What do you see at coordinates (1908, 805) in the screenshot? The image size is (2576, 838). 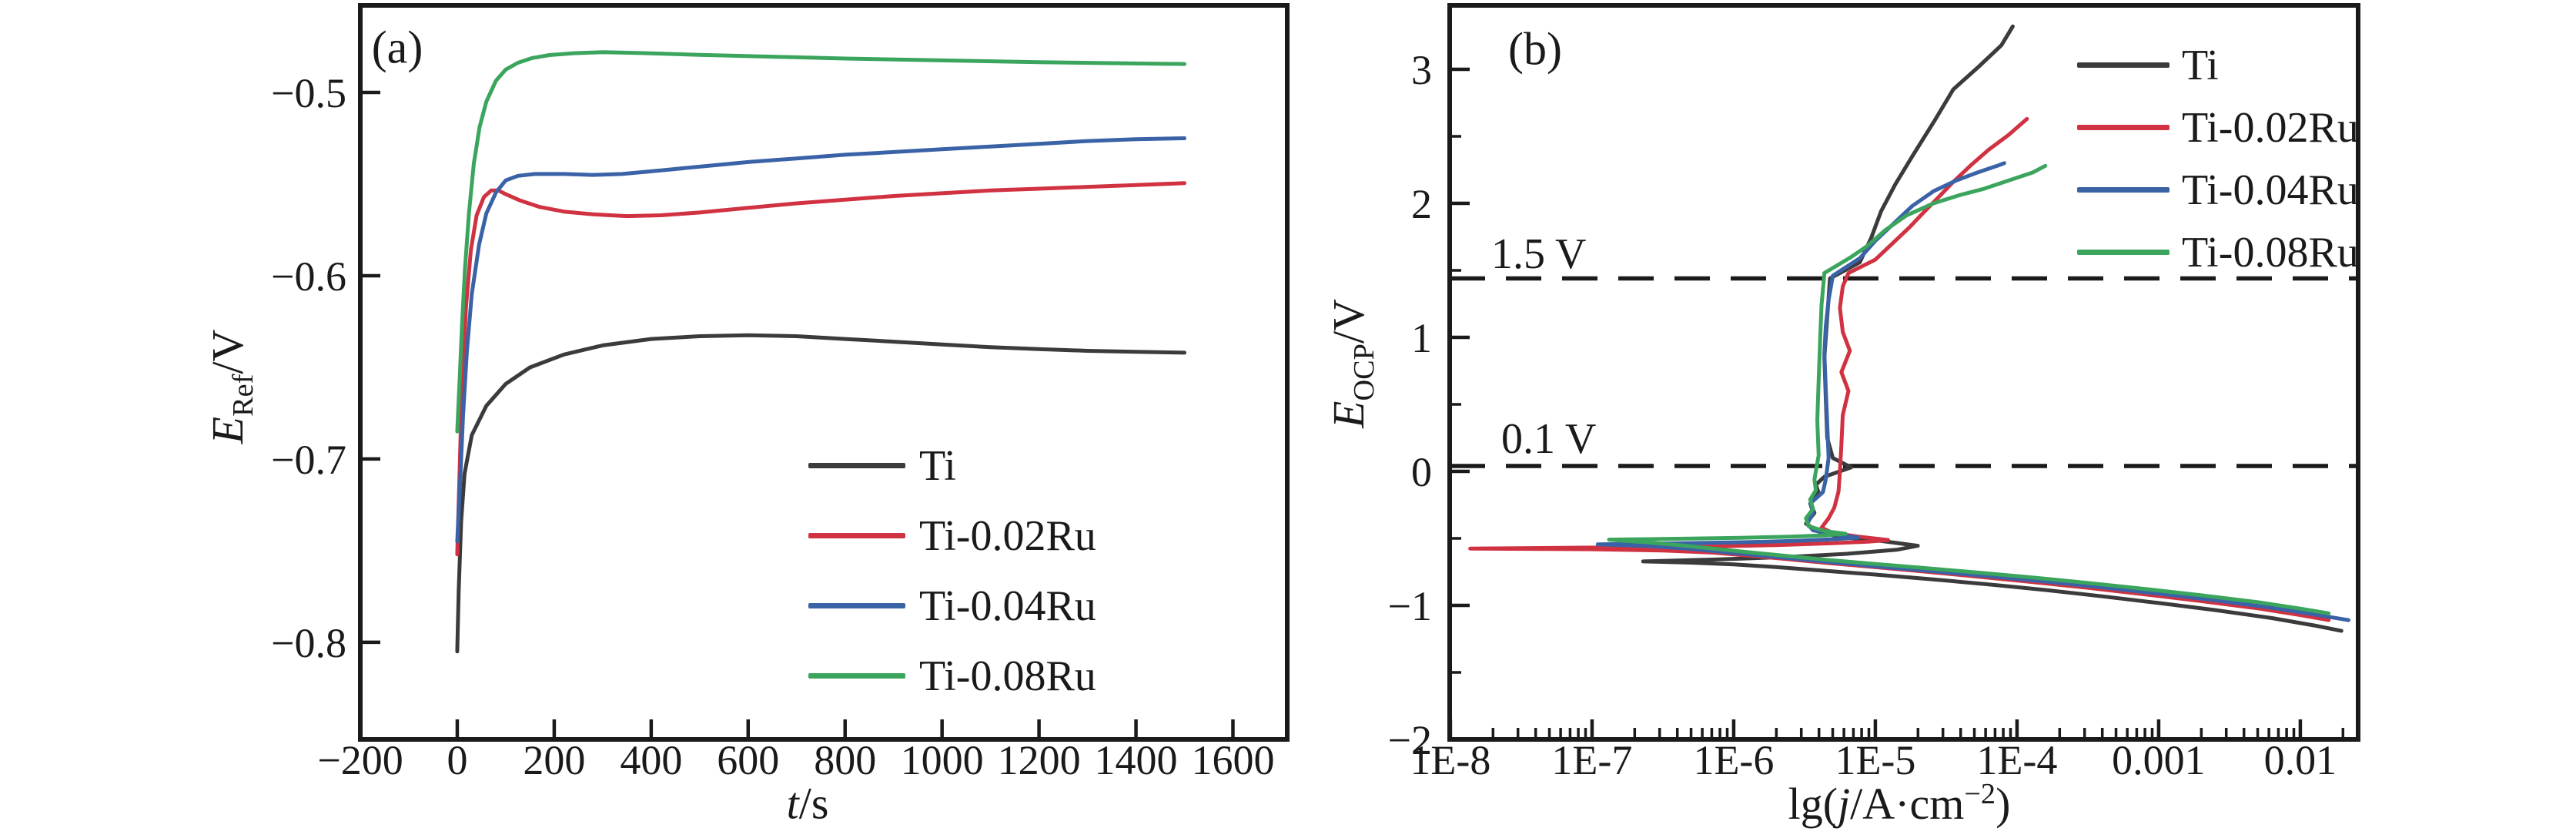 I see `x-label-unit: /A·cm` at bounding box center [1908, 805].